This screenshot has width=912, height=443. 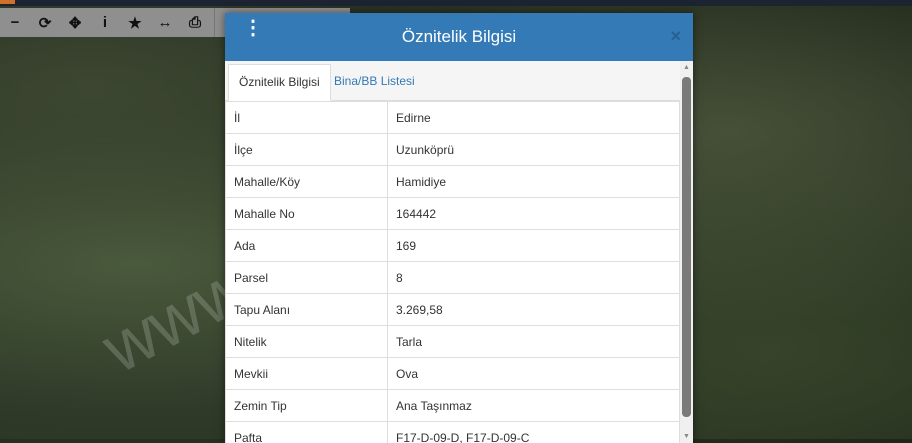 What do you see at coordinates (686, 67) in the screenshot?
I see `scroll-up-icon: ▲` at bounding box center [686, 67].